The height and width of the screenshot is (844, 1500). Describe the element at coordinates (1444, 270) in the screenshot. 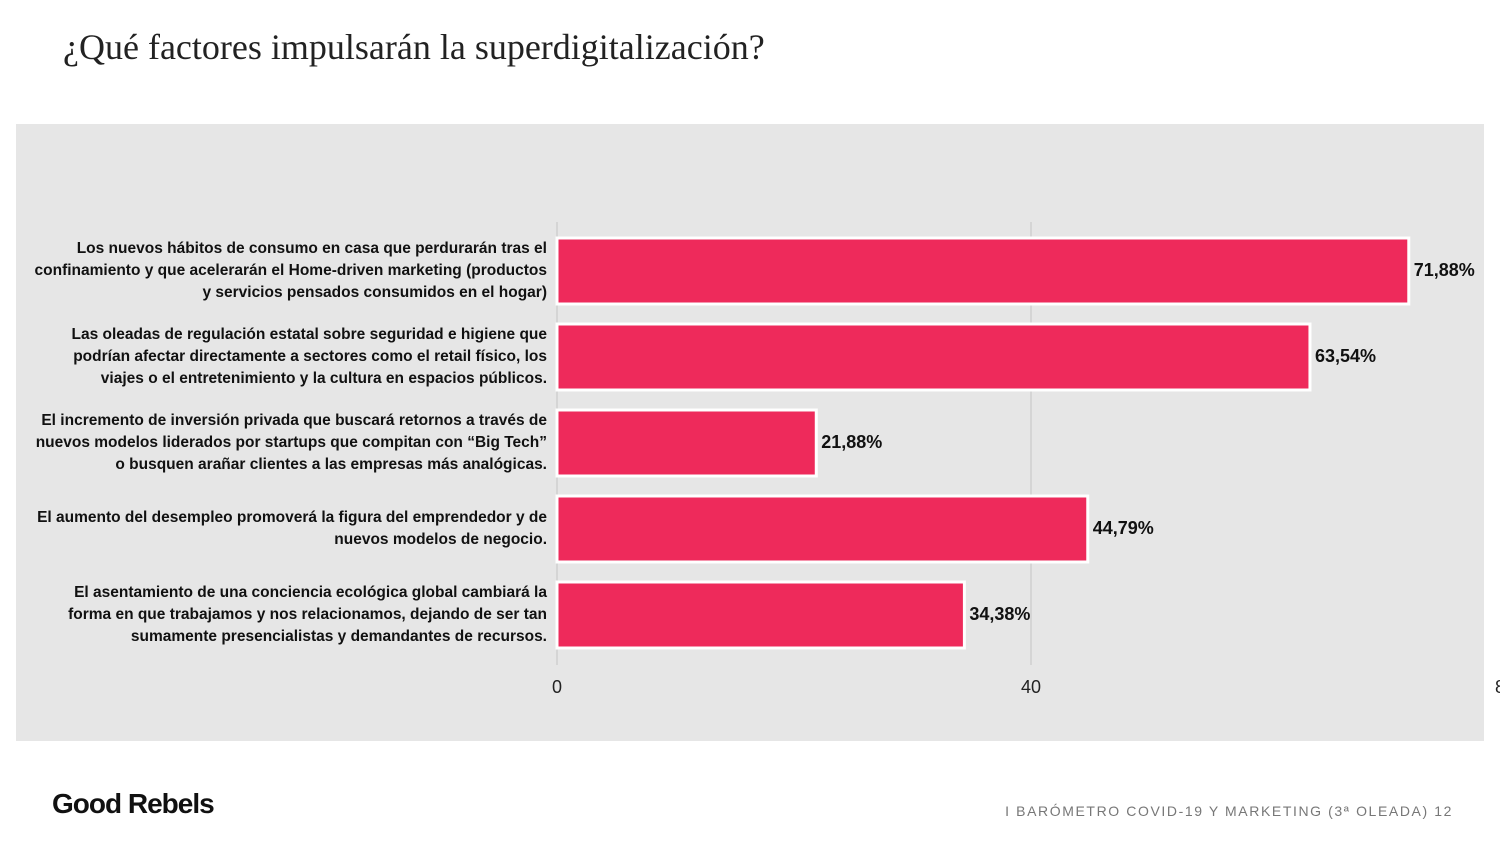

I see `value-label: 71,88%` at that location.